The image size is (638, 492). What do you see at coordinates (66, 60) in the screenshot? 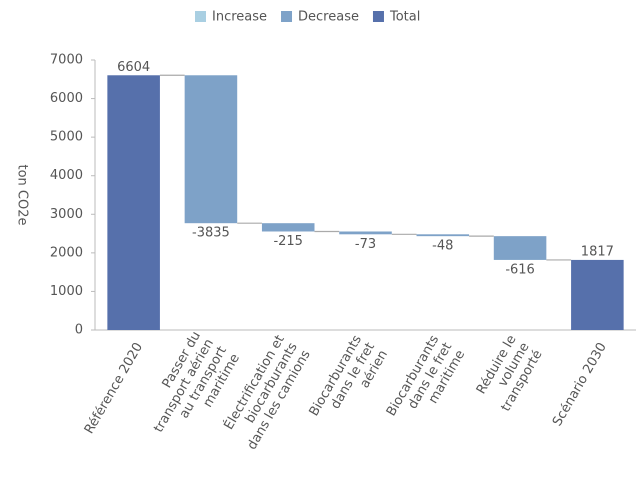
I see `y-tick-label: 7000` at bounding box center [66, 60].